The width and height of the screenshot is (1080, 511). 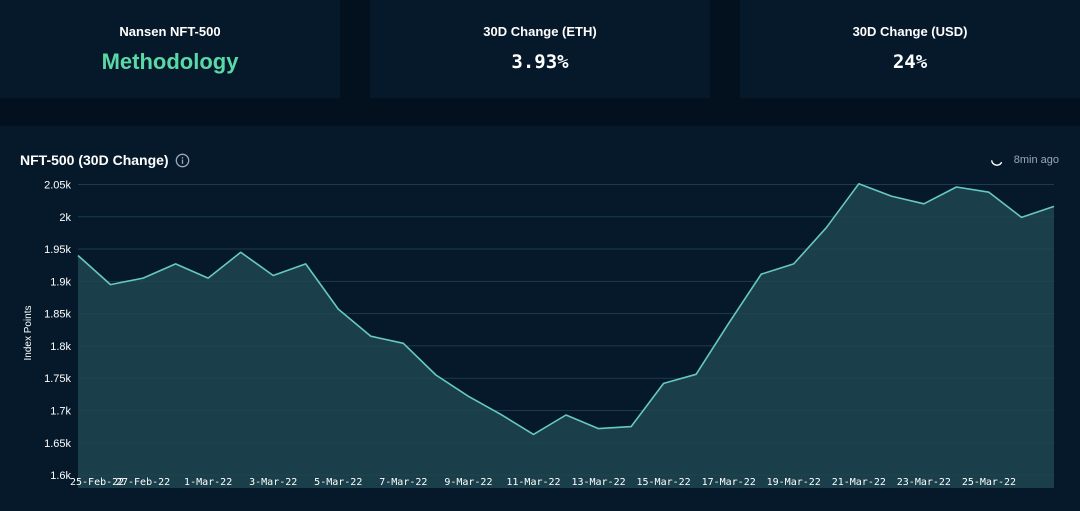 What do you see at coordinates (924, 482) in the screenshot?
I see `x-tick-label: 23-Mar-22` at bounding box center [924, 482].